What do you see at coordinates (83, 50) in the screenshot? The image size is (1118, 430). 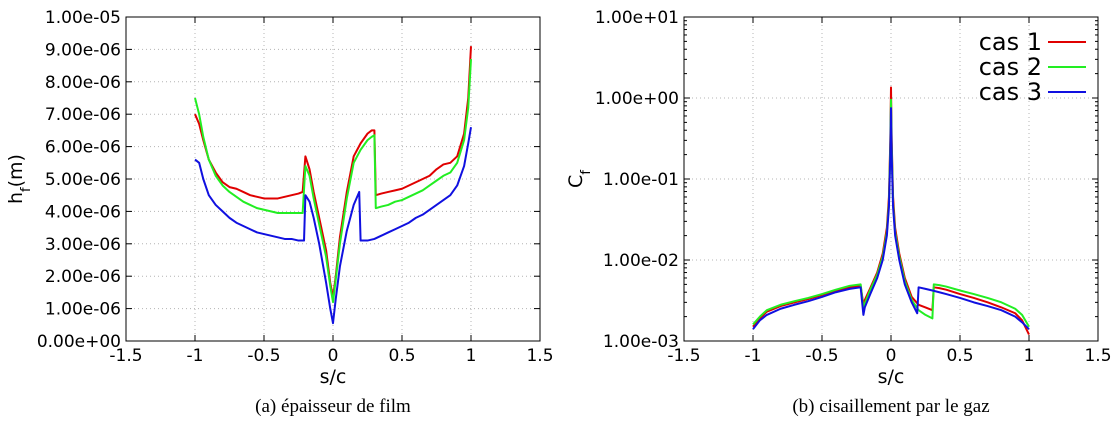 I see `y-tick-label: 9.00e-06` at bounding box center [83, 50].